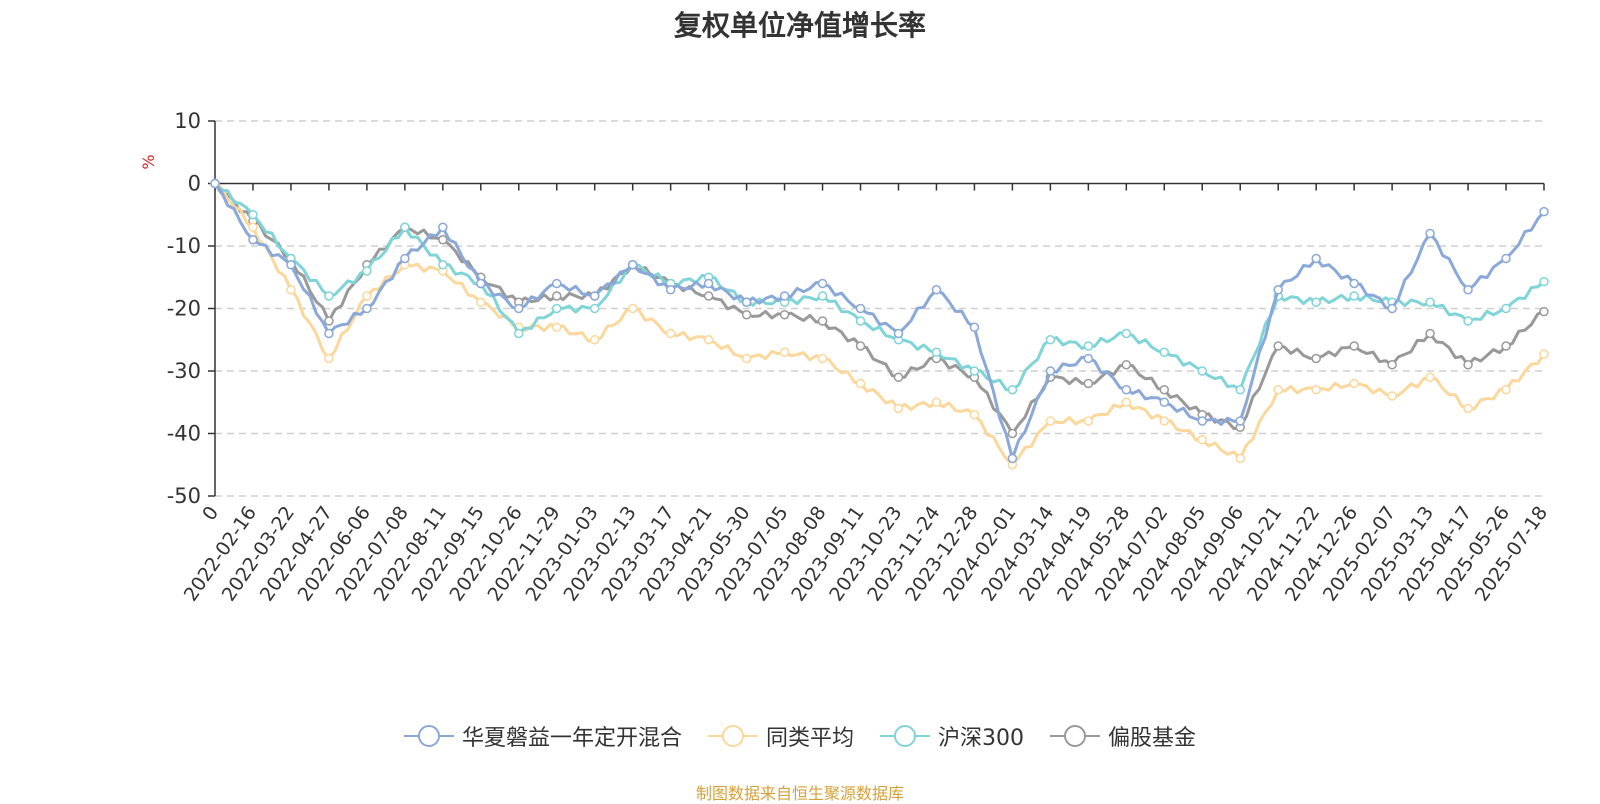  I want to click on legend-item: 沪深300, so click(952, 736).